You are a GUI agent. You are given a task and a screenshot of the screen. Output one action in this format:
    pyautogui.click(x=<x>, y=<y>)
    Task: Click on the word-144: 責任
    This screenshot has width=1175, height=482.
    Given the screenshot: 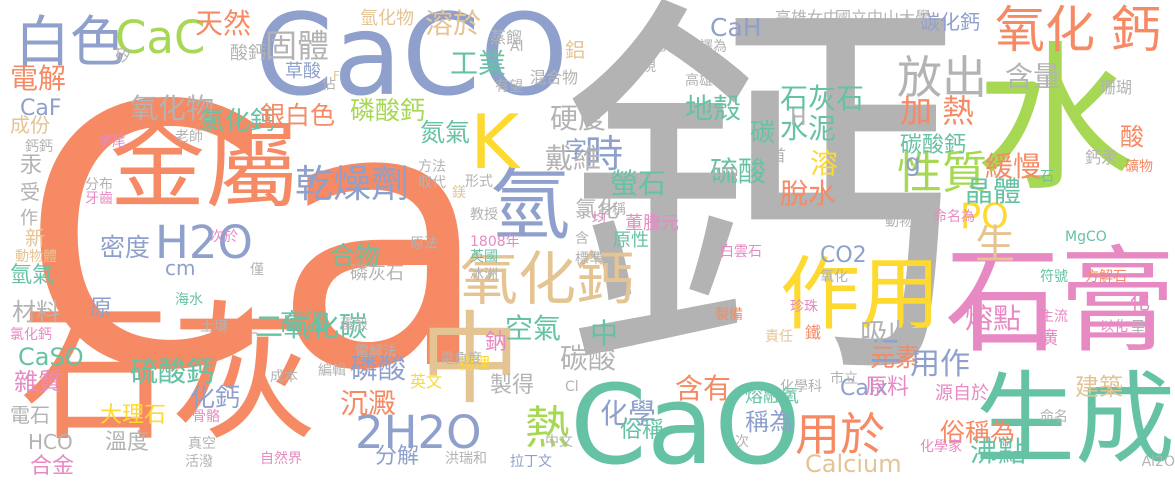 What is the action you would take?
    pyautogui.click(x=779, y=337)
    